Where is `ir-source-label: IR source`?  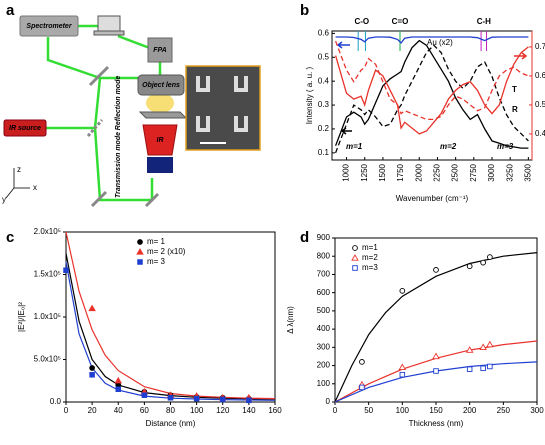
ir-source-label: IR source is located at coordinates (25, 128).